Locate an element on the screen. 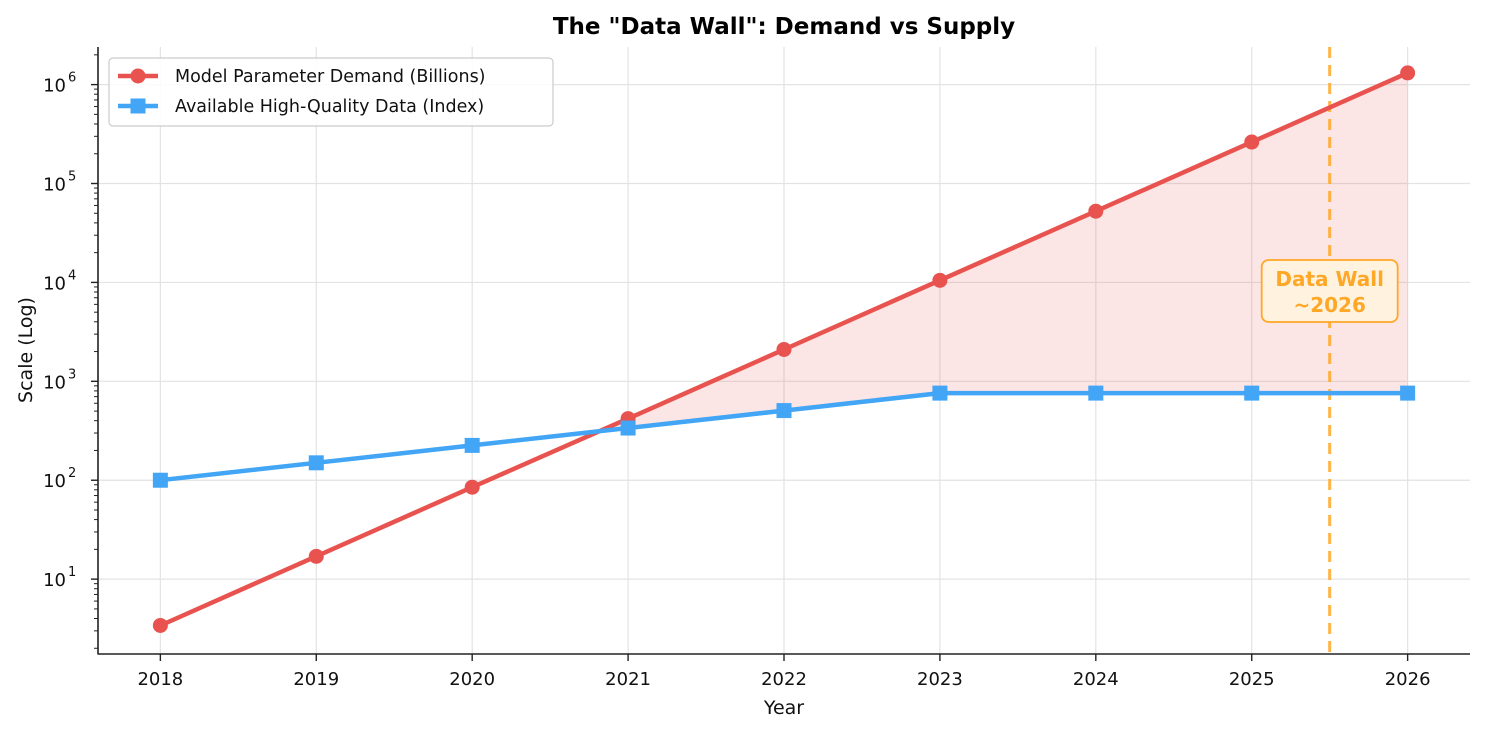 The width and height of the screenshot is (1485, 735). legend-label: Available High-Quality Data (Index) is located at coordinates (329, 107).